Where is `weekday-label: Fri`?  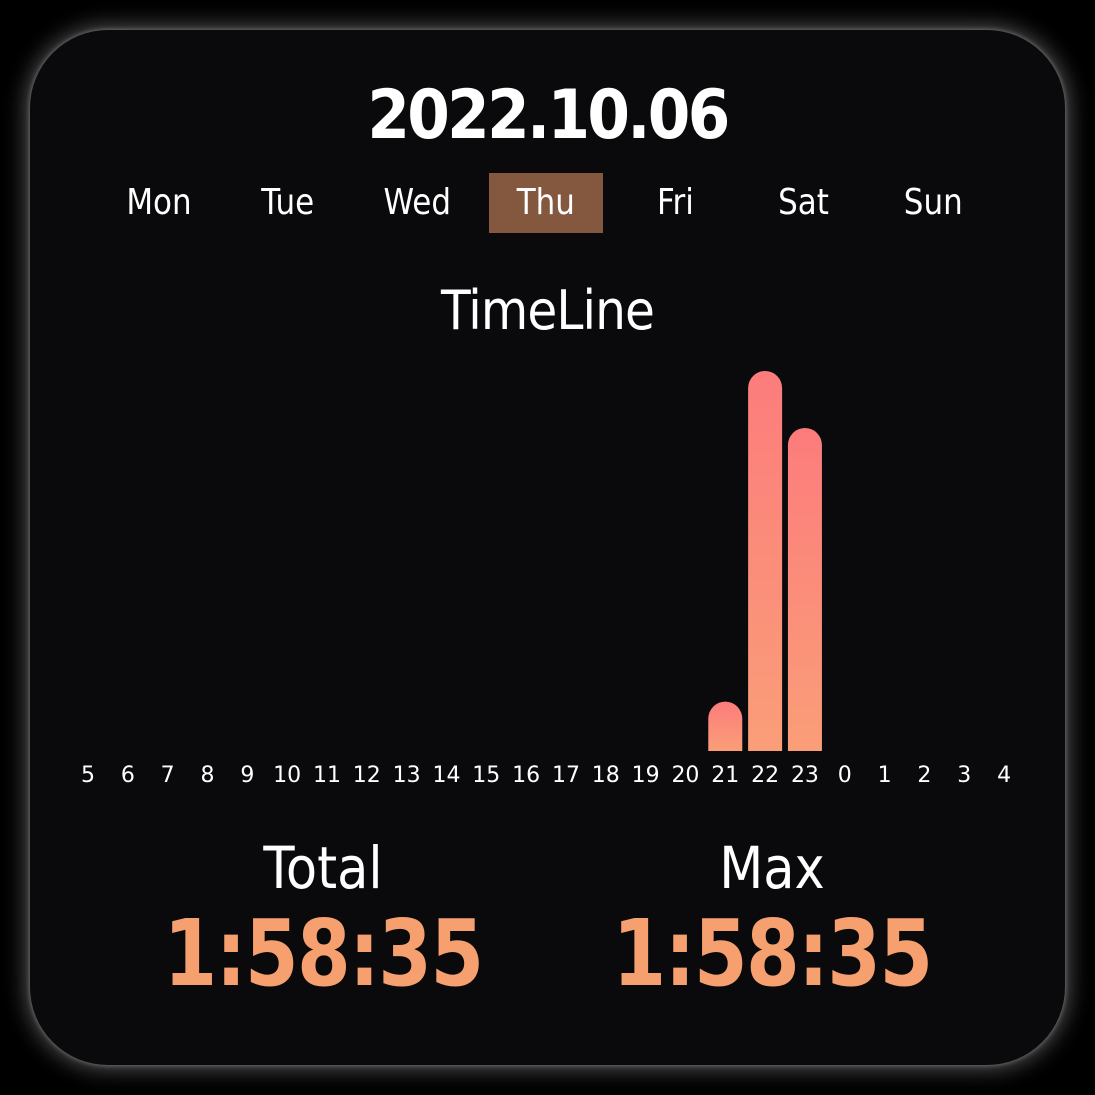 weekday-label: Fri is located at coordinates (675, 202).